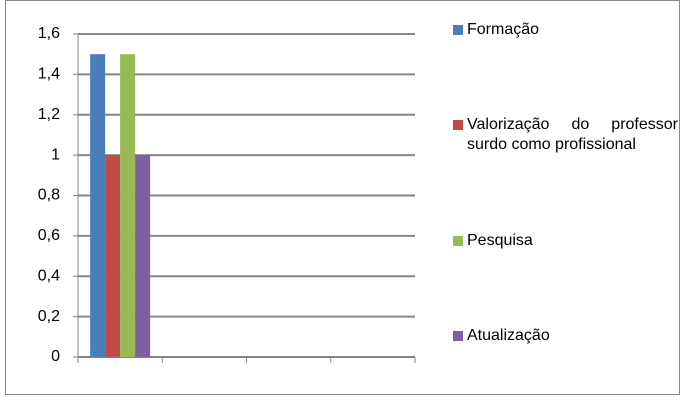 The width and height of the screenshot is (681, 400). Describe the element at coordinates (49, 114) in the screenshot. I see `y-tick-label: 1,2` at that location.